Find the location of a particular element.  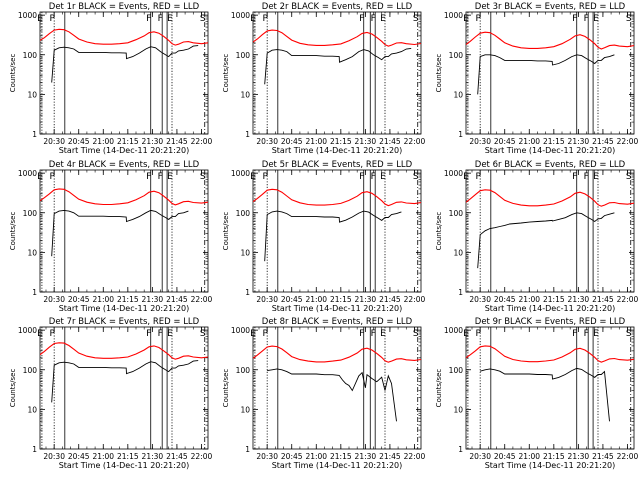

chart-title: Det 2r BLACK = Events, RED = LLD is located at coordinates (337, 7).